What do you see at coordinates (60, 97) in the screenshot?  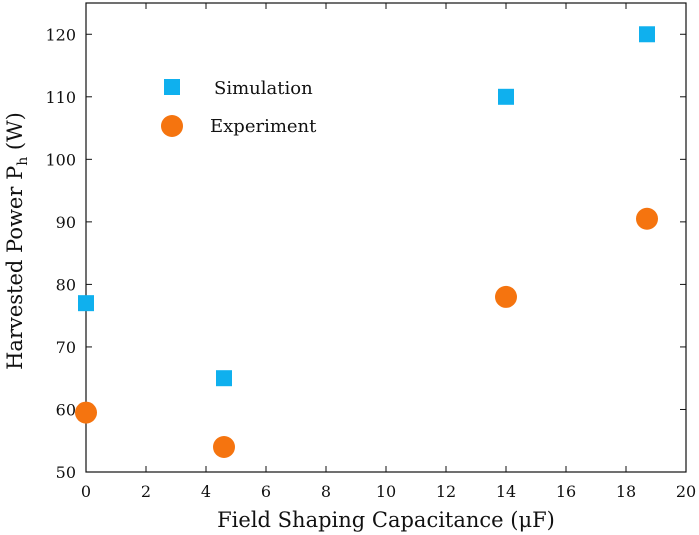 I see `y-tick-label: 110` at bounding box center [60, 97].